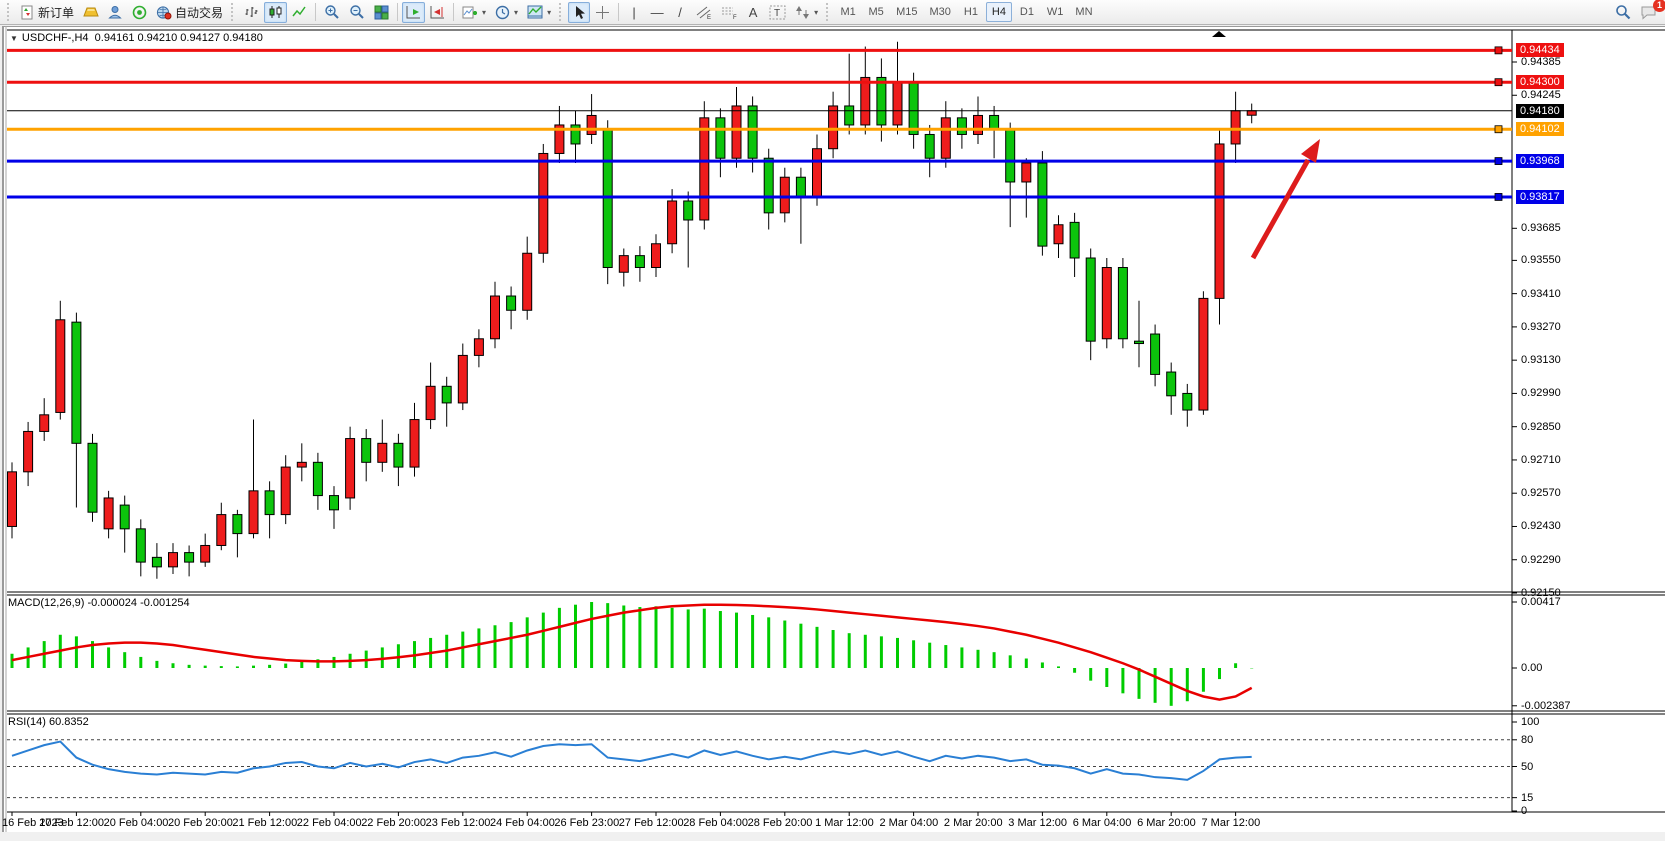 Image resolution: width=1665 pixels, height=841 pixels. What do you see at coordinates (1527, 739) in the screenshot?
I see `rsi-scale-label: 80` at bounding box center [1527, 739].